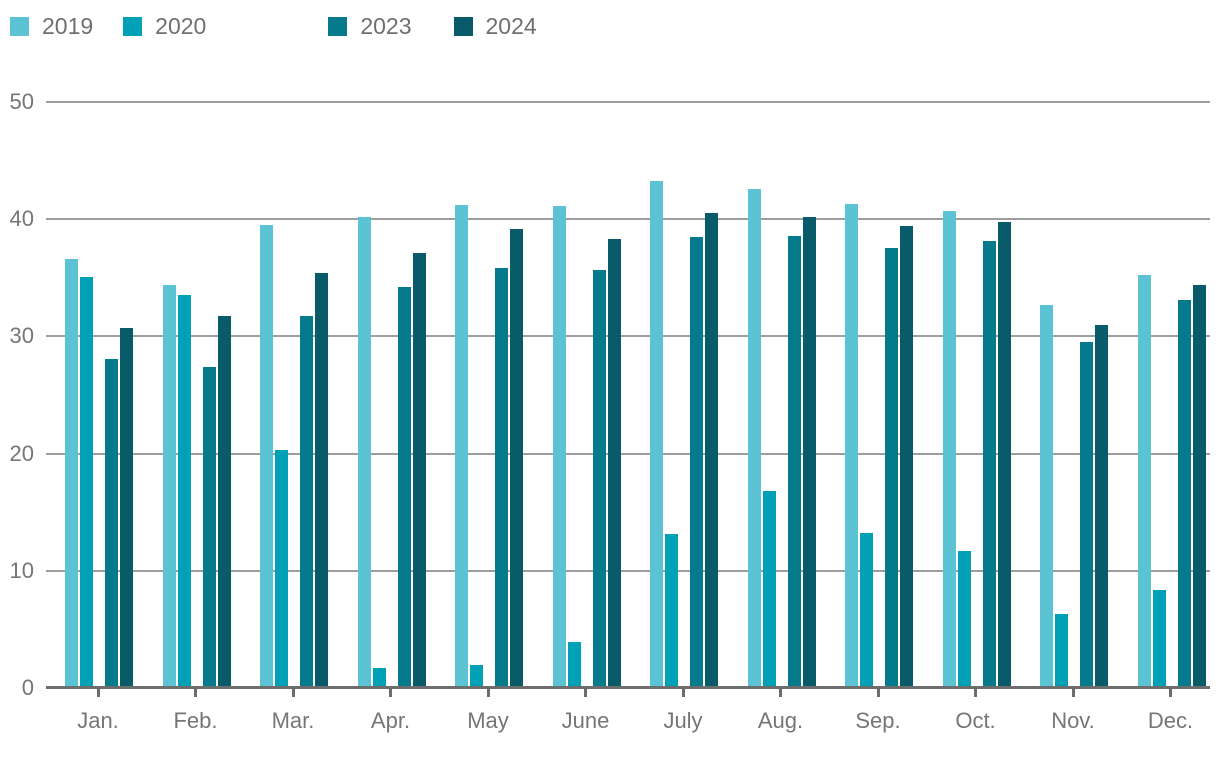 The width and height of the screenshot is (1220, 760). I want to click on legend-label-2020: 2020, so click(181, 26).